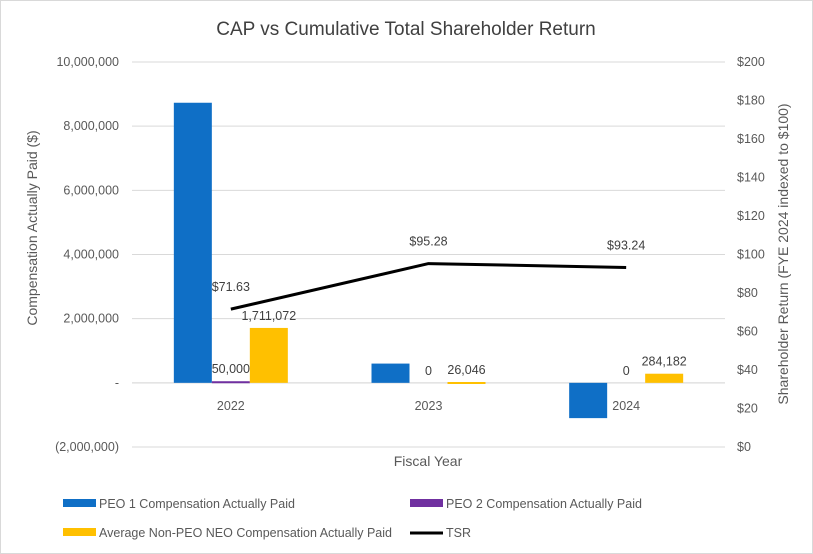  I want to click on peo-1-compensation-actually-paid-bar-2024, so click(588, 400).